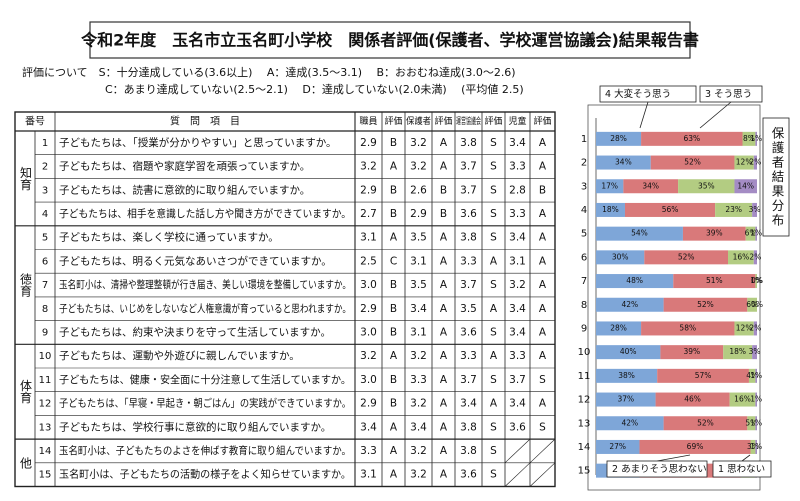 The height and width of the screenshot is (501, 800). I want to click on bar-label: 18%, so click(610, 209).